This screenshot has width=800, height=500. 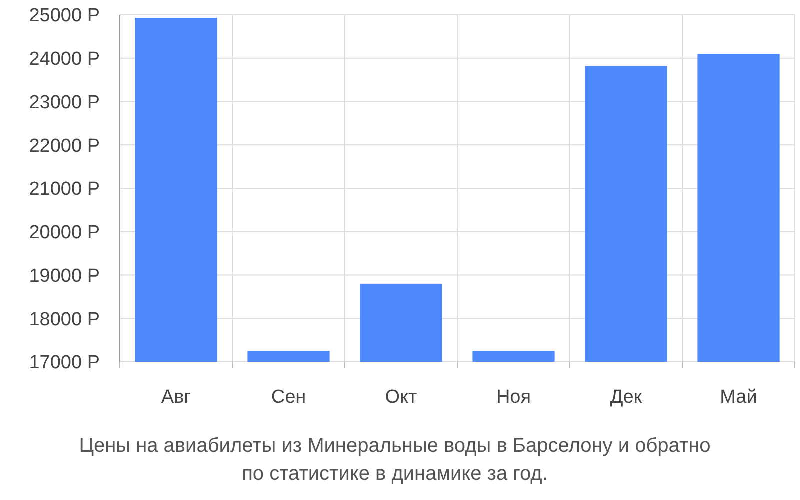 I want to click on y-tick-label: 21000 Р, so click(x=64, y=189).